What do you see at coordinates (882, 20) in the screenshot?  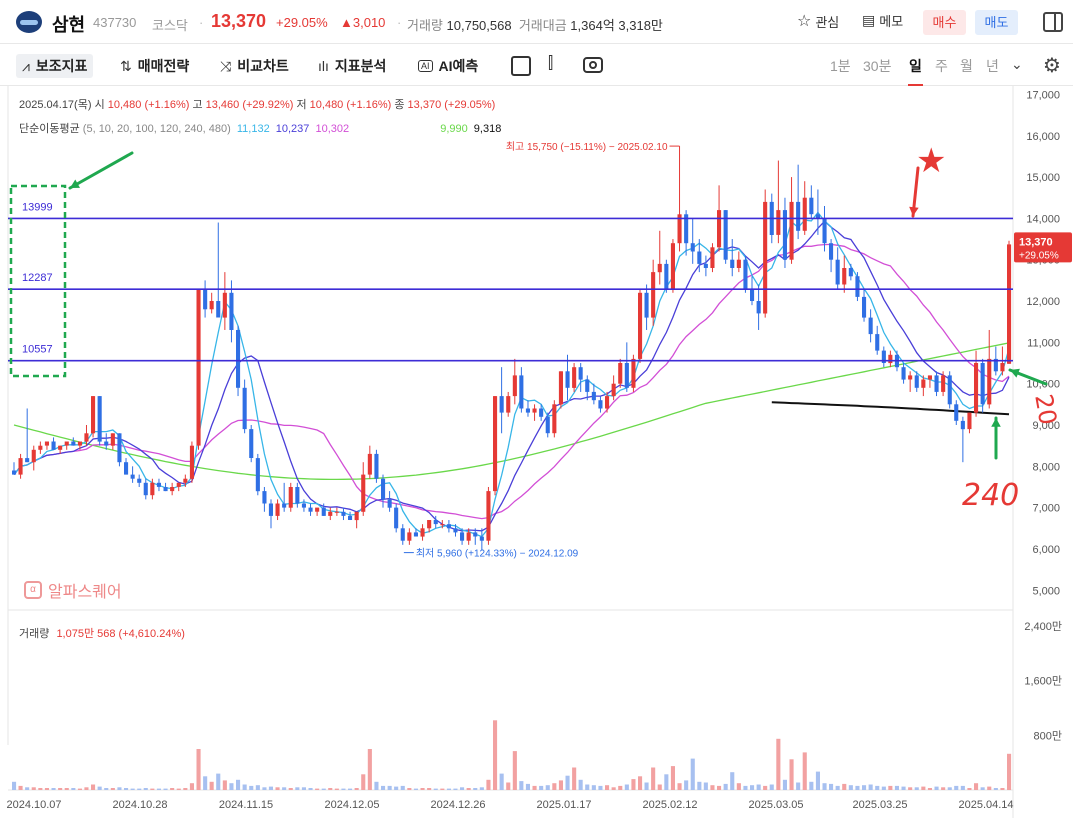 I see `memo-button: ▤ 메모` at bounding box center [882, 20].